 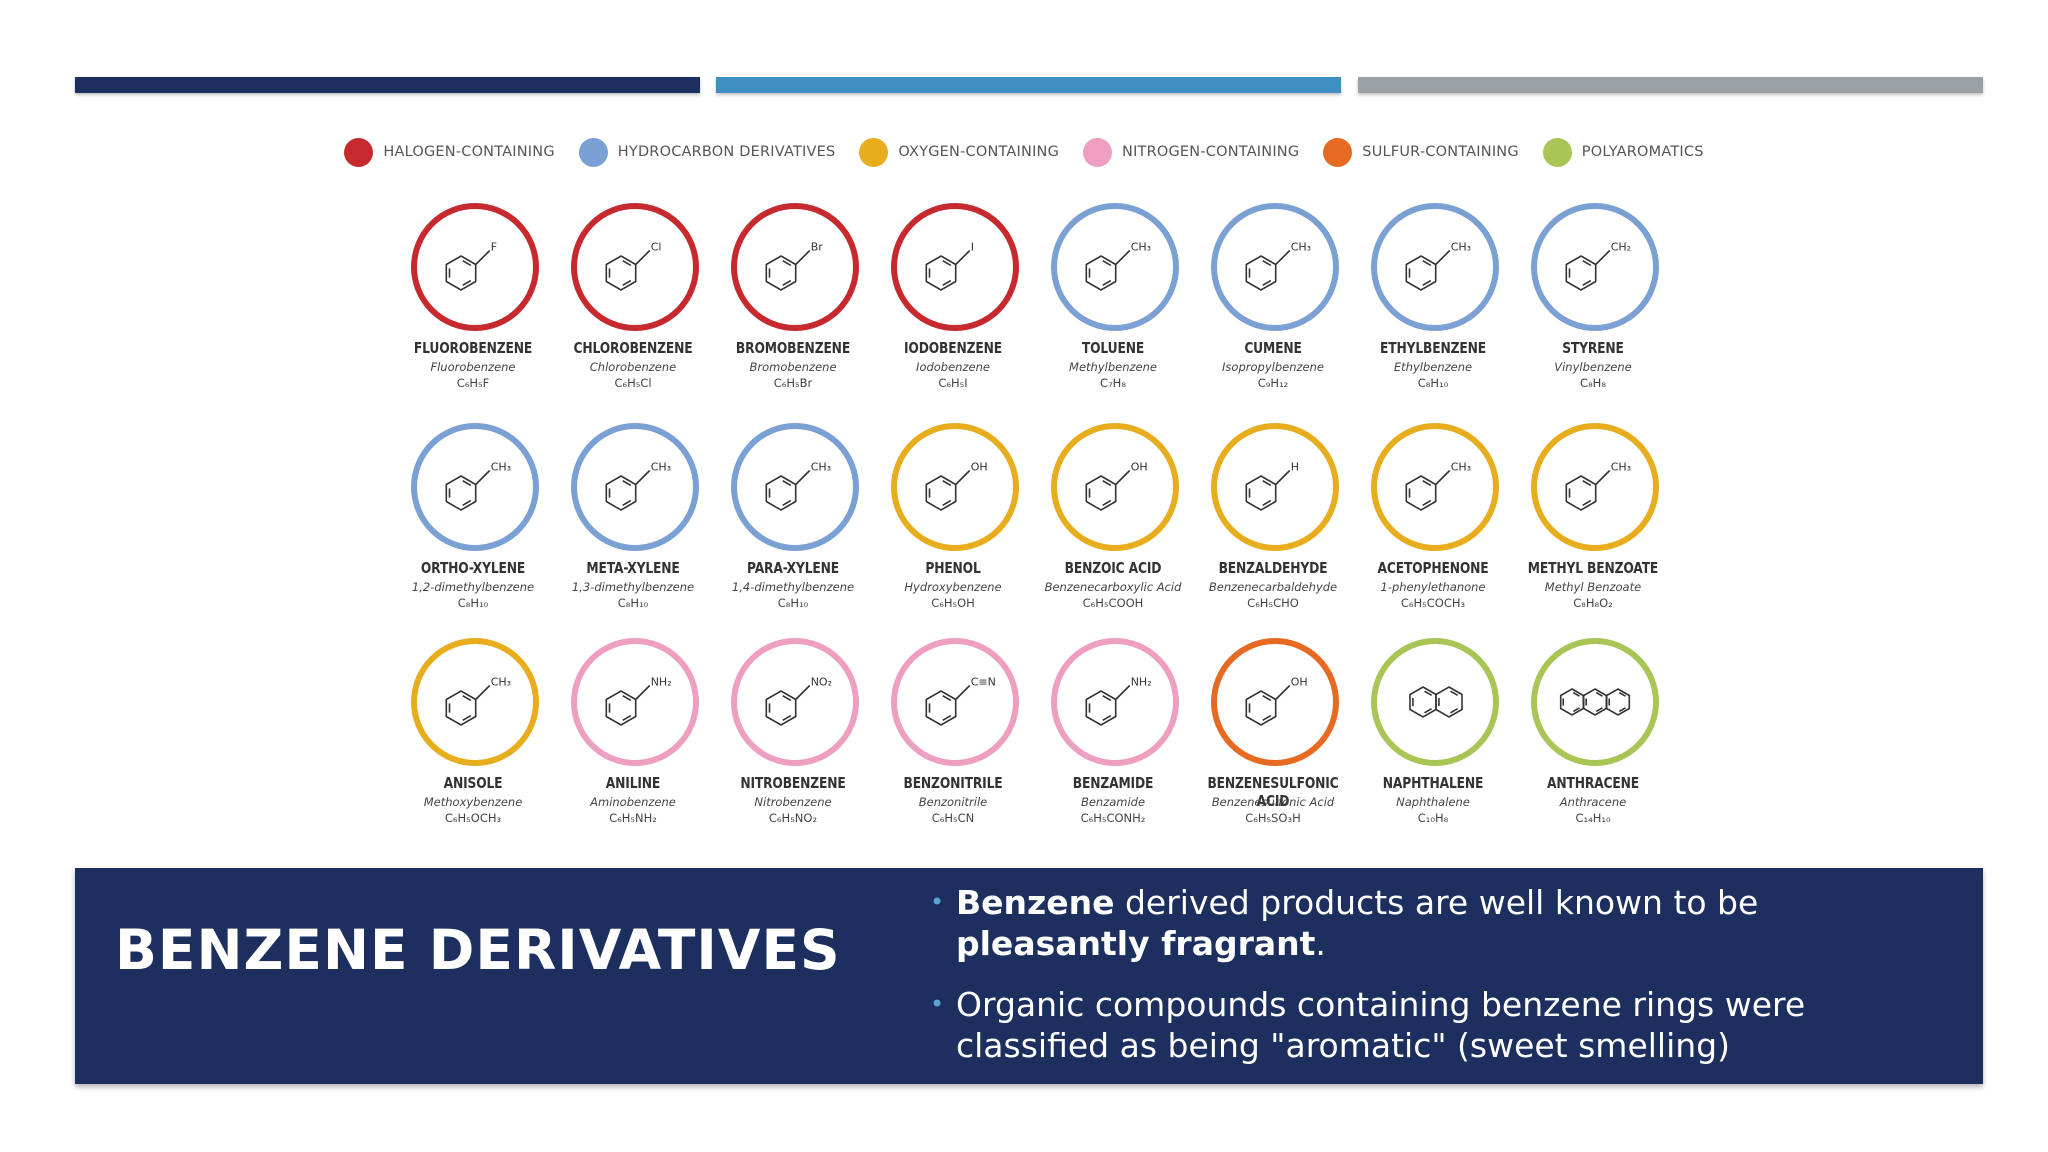 What do you see at coordinates (473, 383) in the screenshot?
I see `compound-formula: C₆H₅F` at bounding box center [473, 383].